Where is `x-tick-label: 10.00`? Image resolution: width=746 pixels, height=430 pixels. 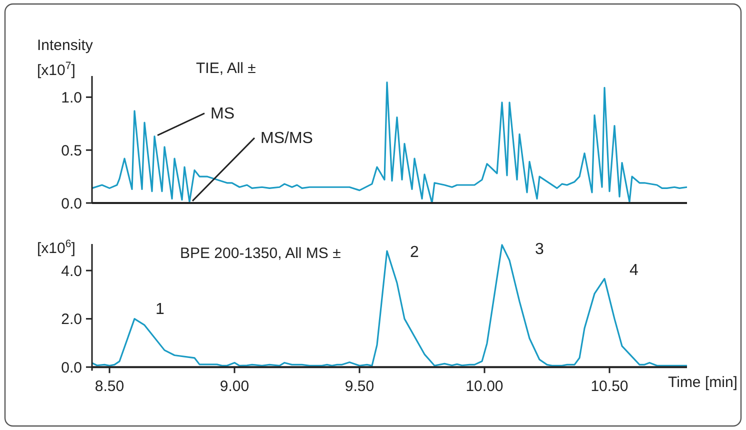 x-tick-label: 10.00 is located at coordinates (485, 387).